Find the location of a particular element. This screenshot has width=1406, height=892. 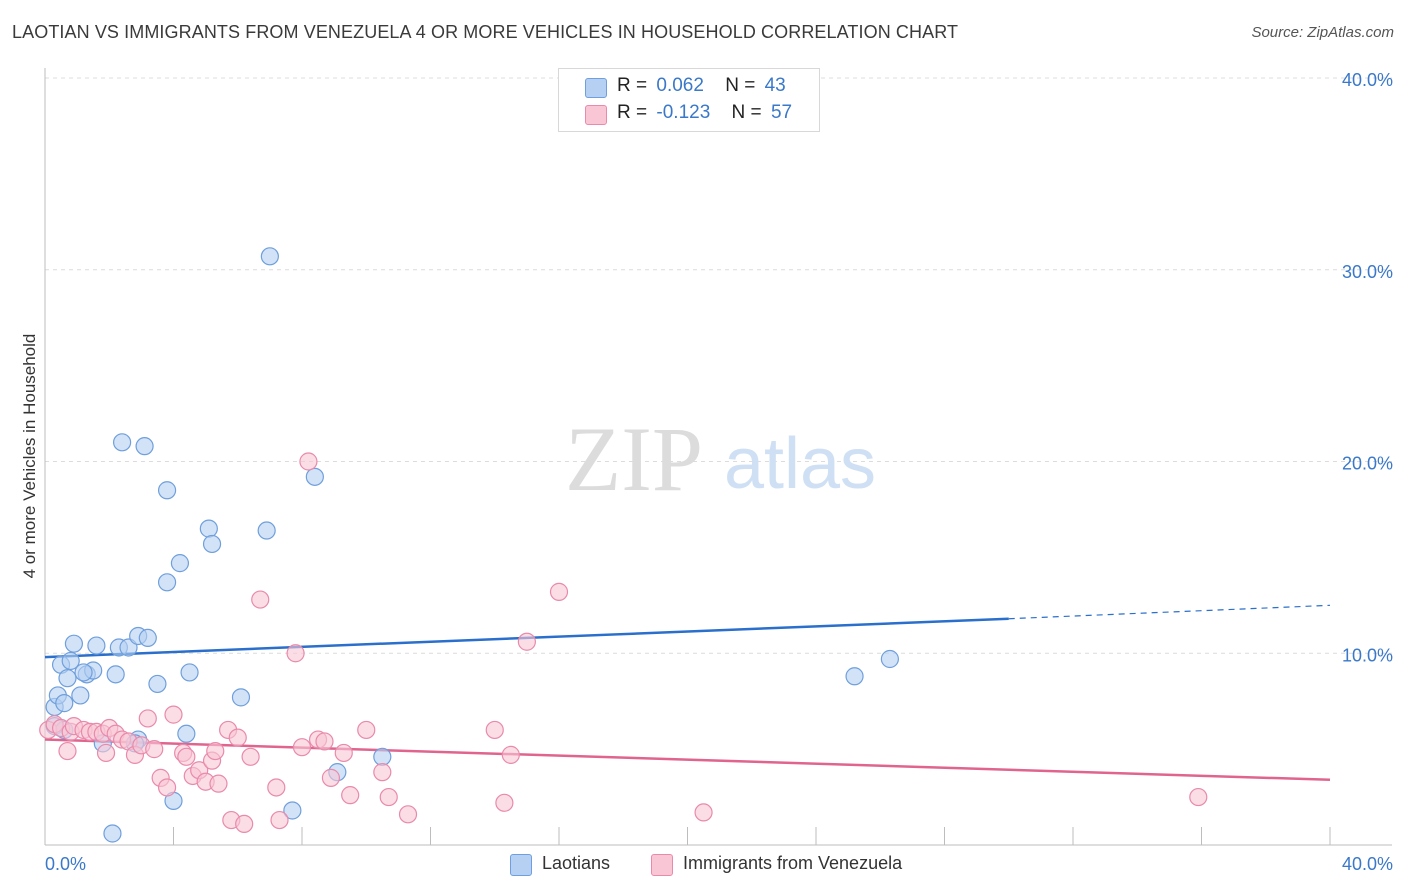

y-tick-label: 10.0% is located at coordinates (1367, 655).